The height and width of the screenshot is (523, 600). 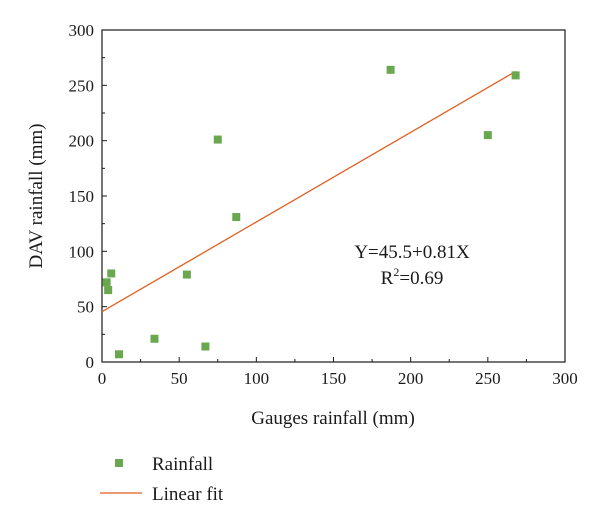 I want to click on legend-label-linear-fit: Linear fit, so click(x=188, y=494).